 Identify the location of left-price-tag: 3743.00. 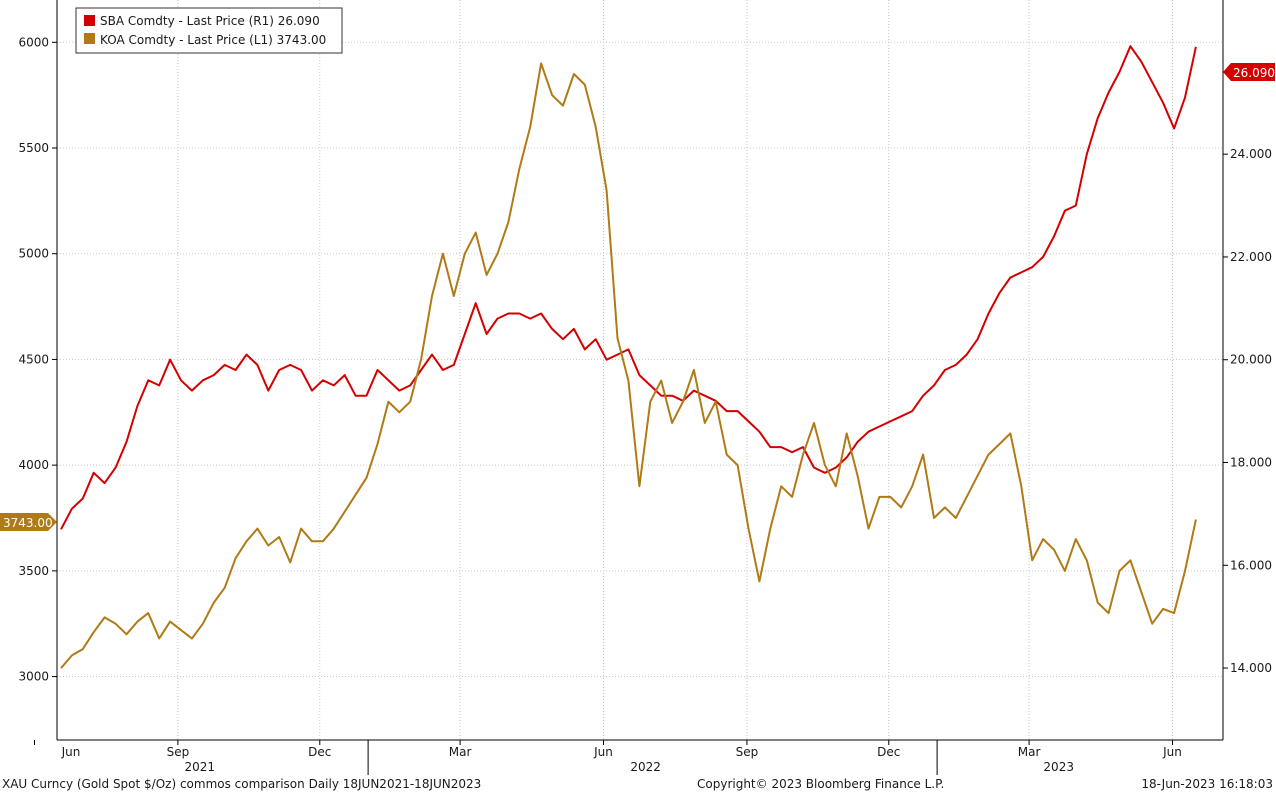
(28, 522).